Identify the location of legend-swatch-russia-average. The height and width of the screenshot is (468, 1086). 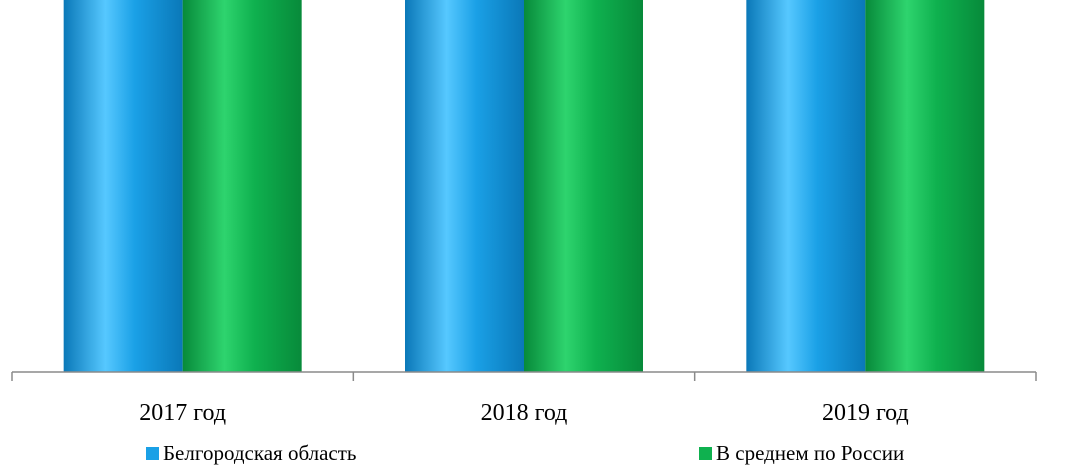
(705, 453).